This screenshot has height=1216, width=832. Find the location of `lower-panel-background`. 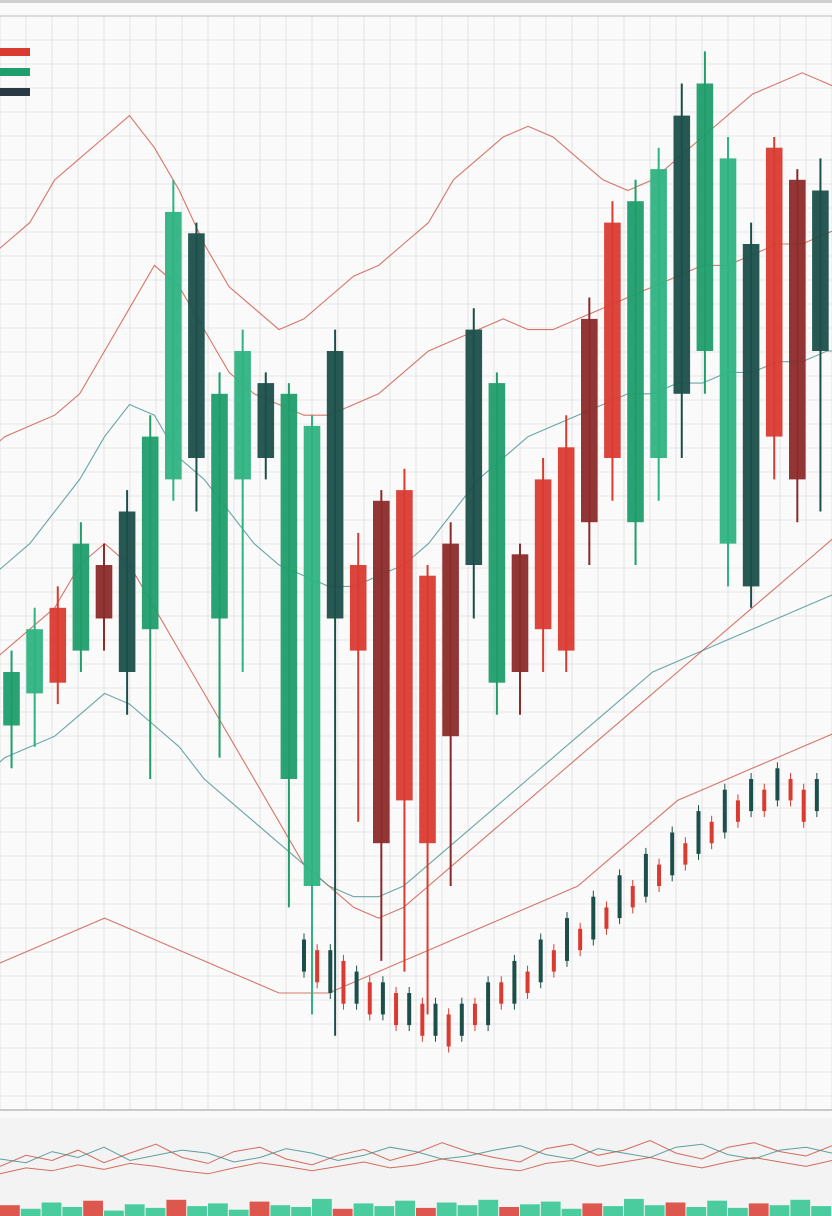

lower-panel-background is located at coordinates (416, 1167).